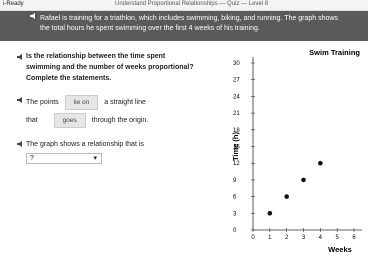  I want to click on y-tick-label: 18, so click(236, 131).